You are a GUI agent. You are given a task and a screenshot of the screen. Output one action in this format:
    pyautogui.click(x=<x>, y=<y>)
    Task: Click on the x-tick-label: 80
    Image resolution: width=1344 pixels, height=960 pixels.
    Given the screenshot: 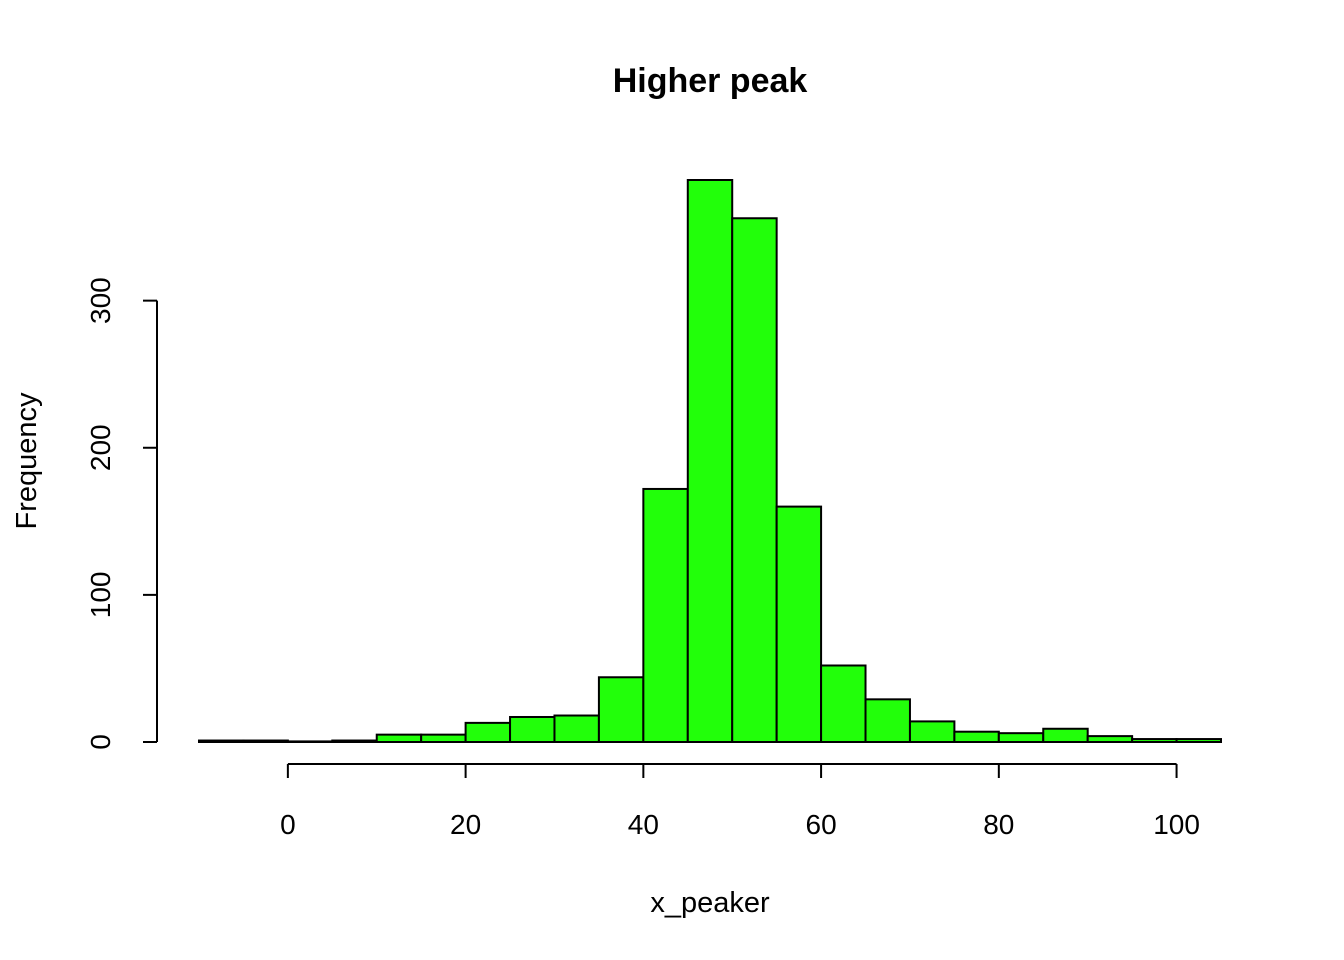 What is the action you would take?
    pyautogui.click(x=998, y=824)
    